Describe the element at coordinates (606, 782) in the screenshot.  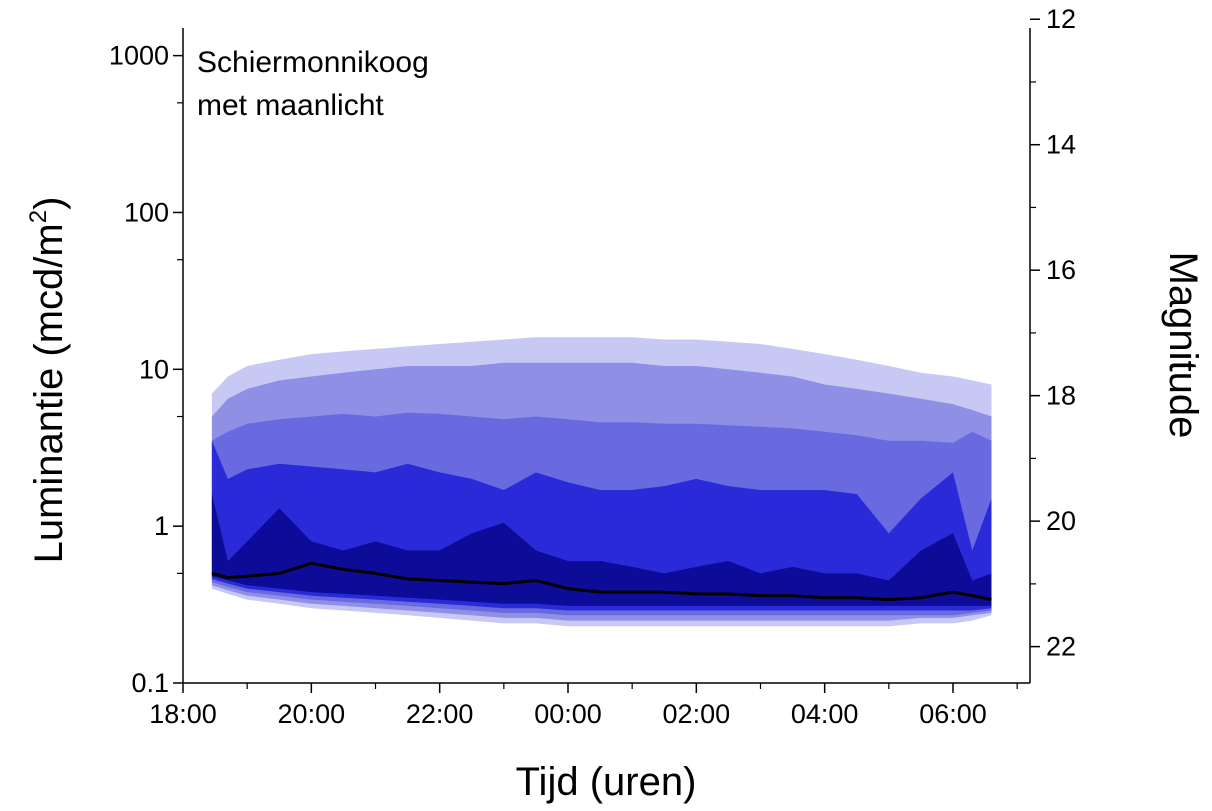
I see `x-axis-title: Tijd (uren)` at that location.